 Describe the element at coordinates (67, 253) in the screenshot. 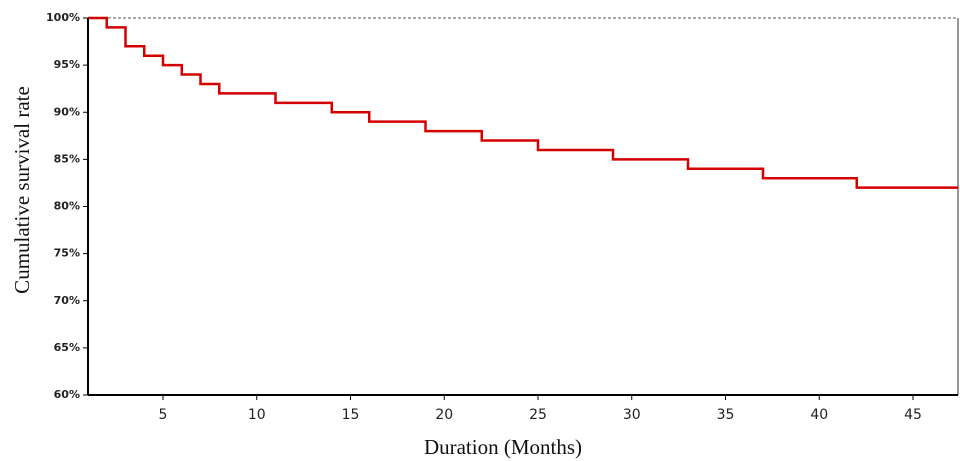

I see `y-tick-label: 75%` at that location.